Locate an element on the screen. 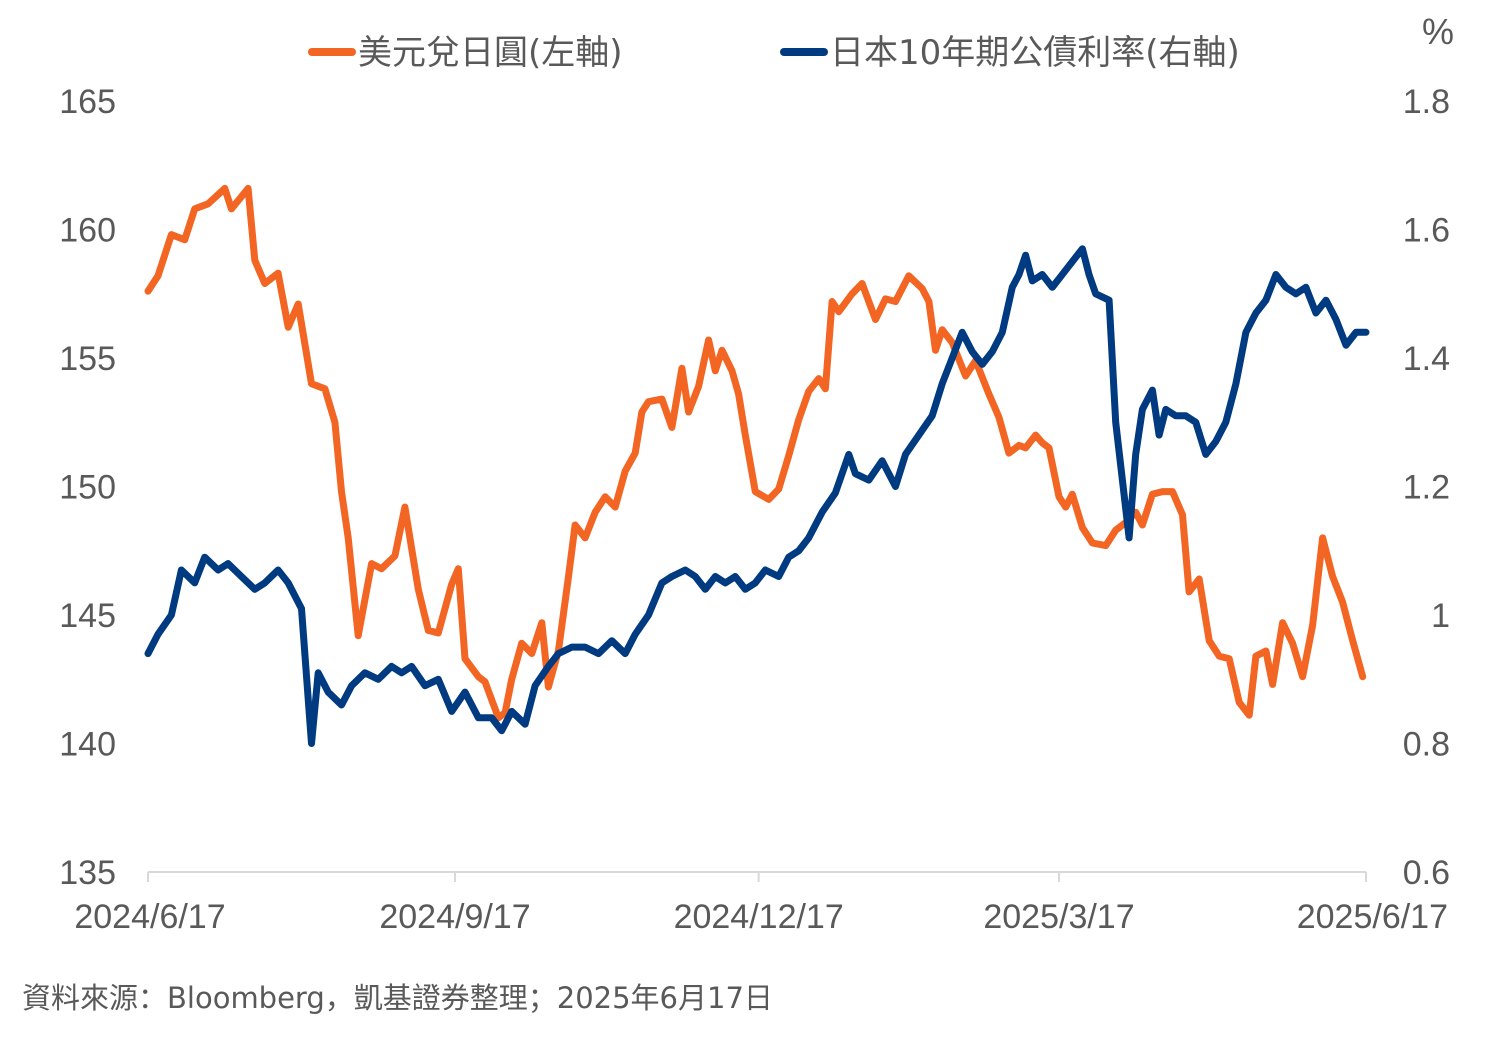 The image size is (1509, 1044). left-axis-ticks: 135 140 145 150 155 160 165 is located at coordinates (87, 487).